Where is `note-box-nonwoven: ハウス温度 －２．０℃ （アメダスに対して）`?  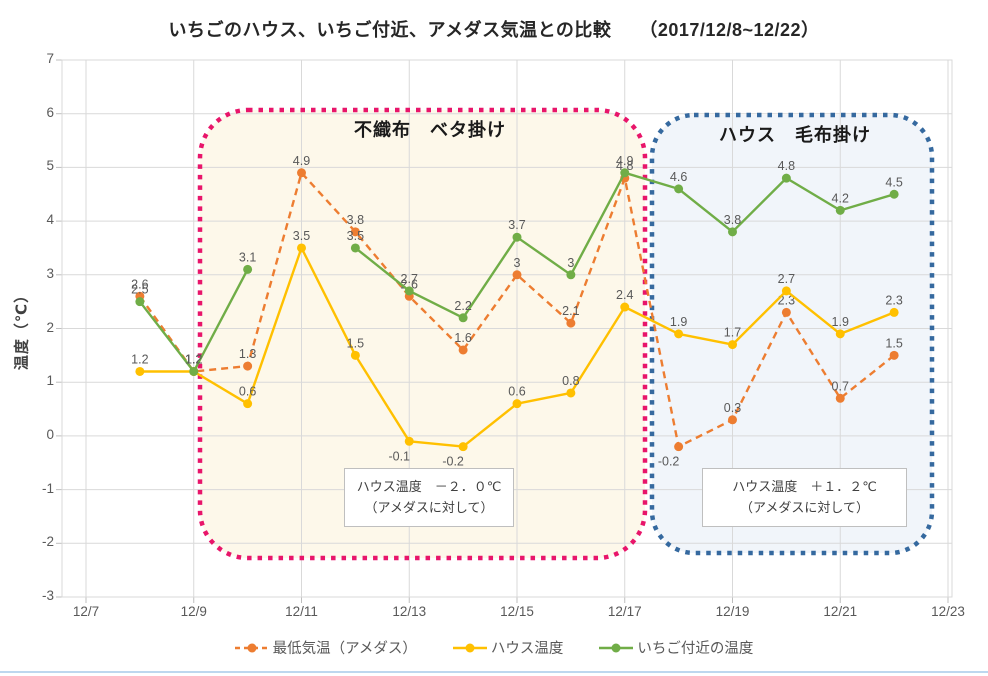
note-box-nonwoven: ハウス温度 －２．０℃ （アメダスに対して） is located at coordinates (429, 497).